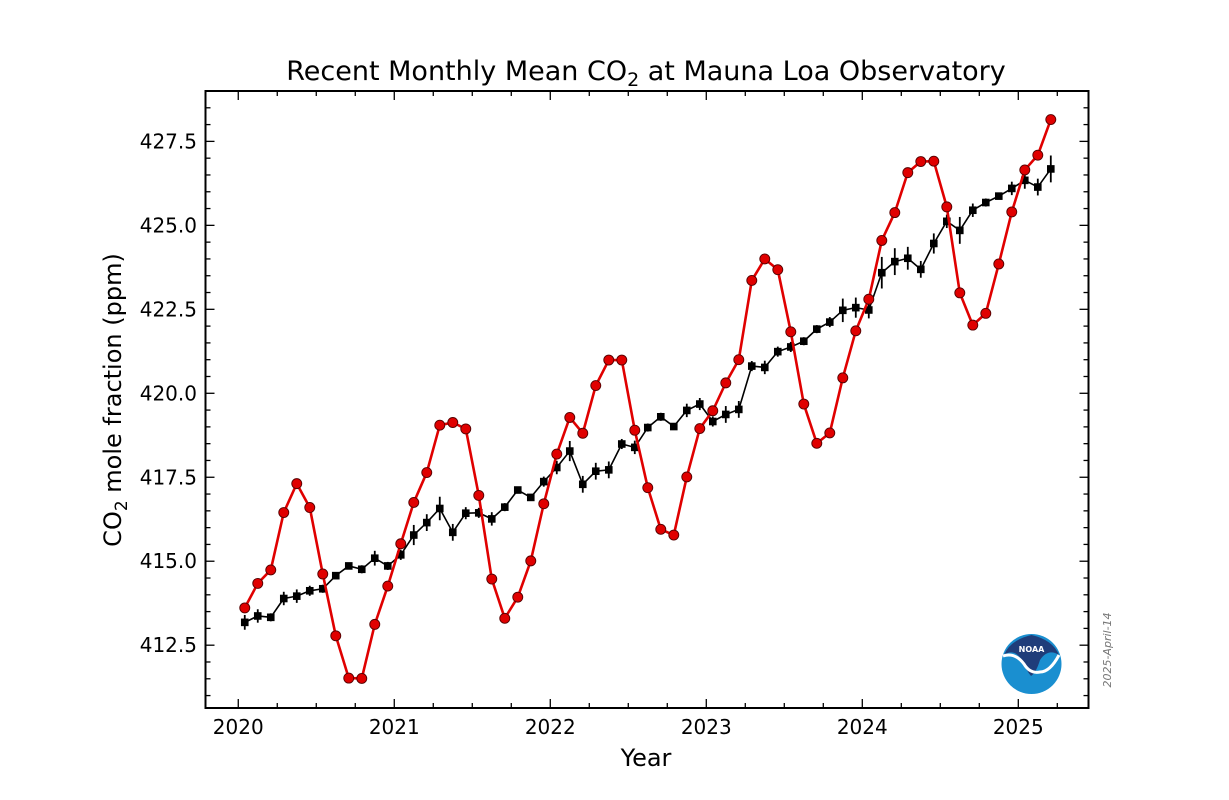 The image size is (1229, 800). I want to click on y-label-suffix: mole fraction (ppm), so click(113, 376).